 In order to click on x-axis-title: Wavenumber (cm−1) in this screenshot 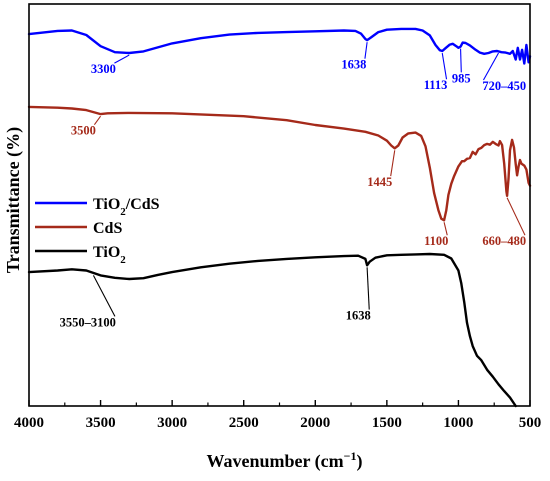, I will do `click(285, 460)`.